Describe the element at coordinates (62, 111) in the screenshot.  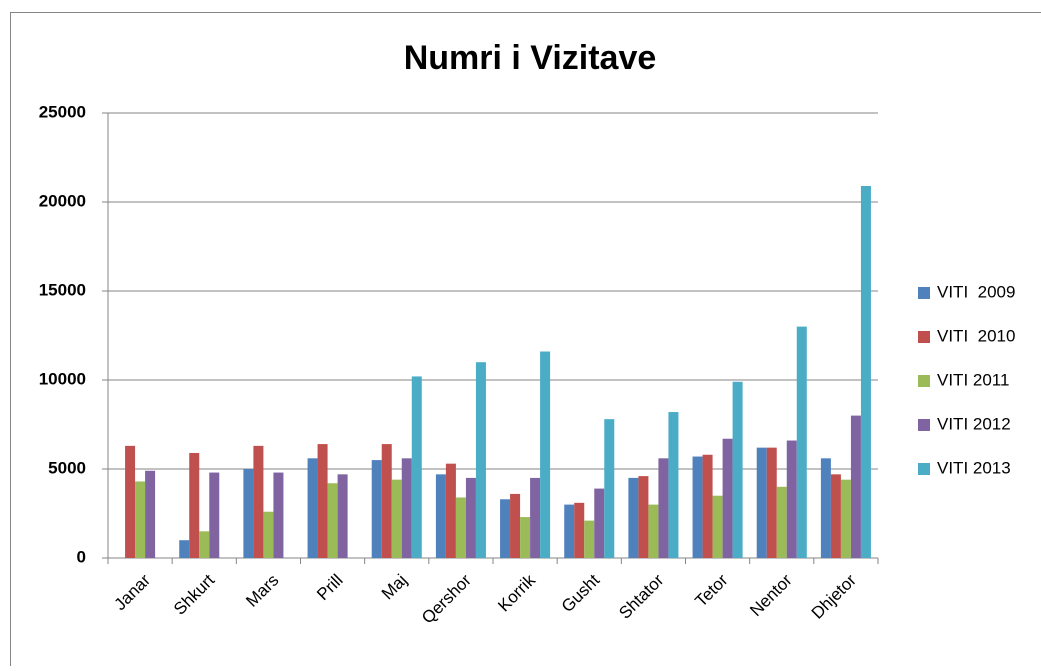
I see `y-tick-label: 25000` at that location.